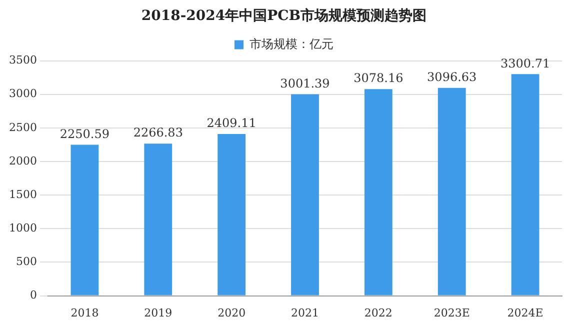  What do you see at coordinates (378, 313) in the screenshot?
I see `x-tick-label: 2022` at bounding box center [378, 313].